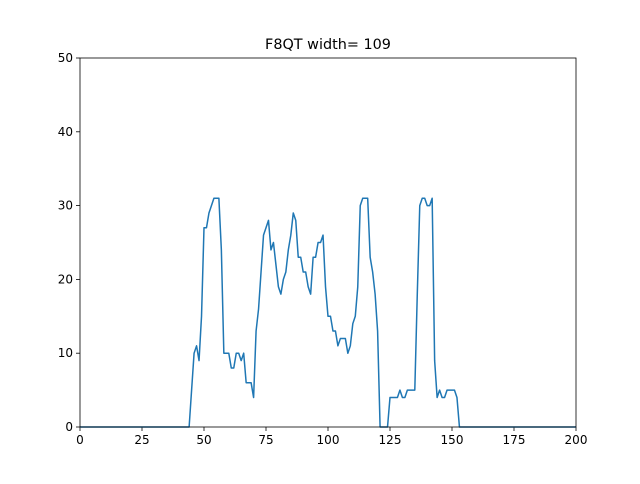  I want to click on x-tick-label: 50, so click(203, 440).